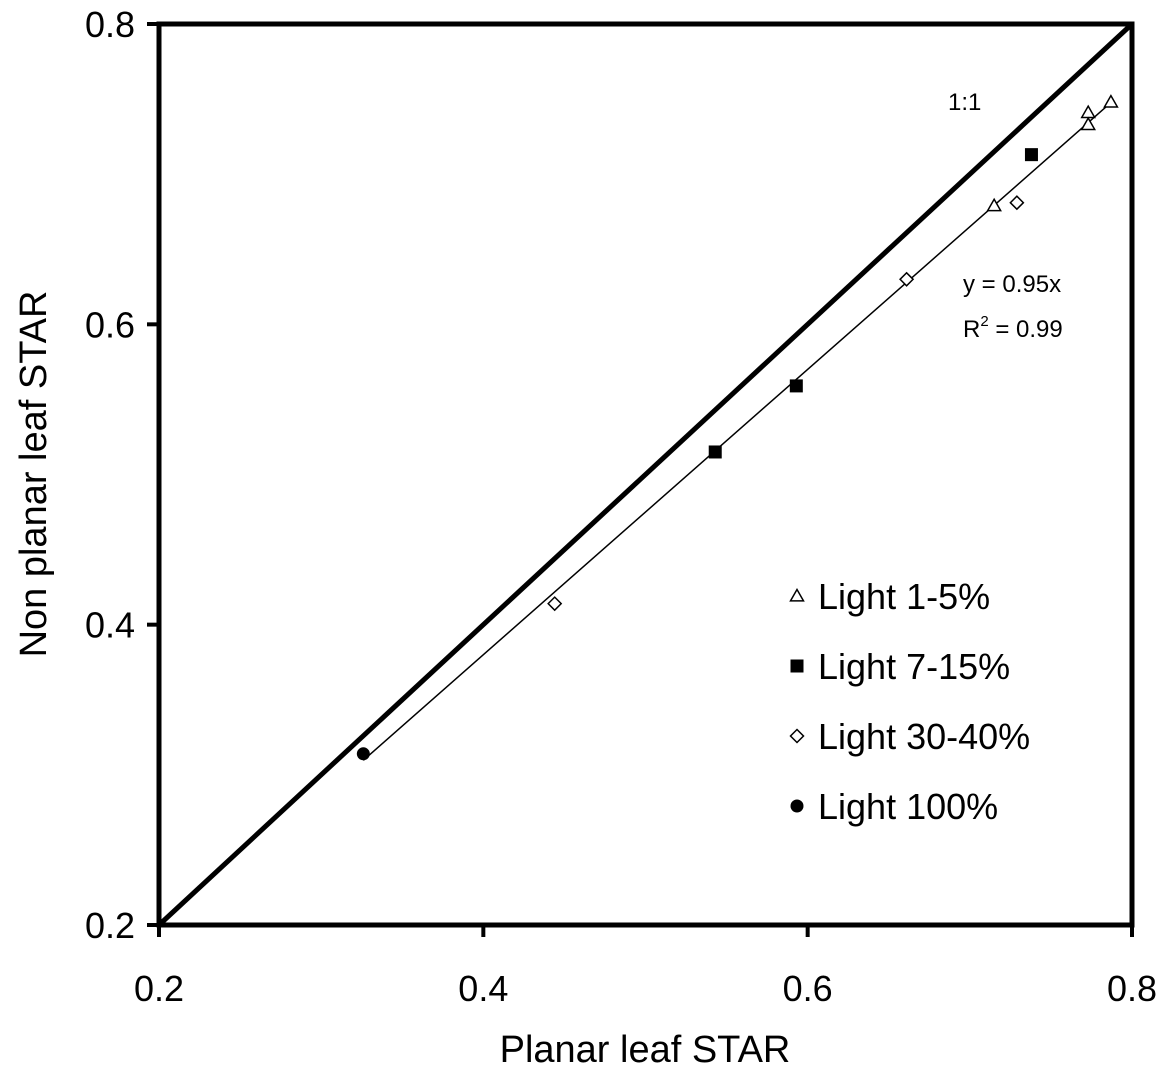 Image resolution: width=1173 pixels, height=1070 pixels. Describe the element at coordinates (914, 666) in the screenshot. I see `legend-label: Light 7-15%` at that location.